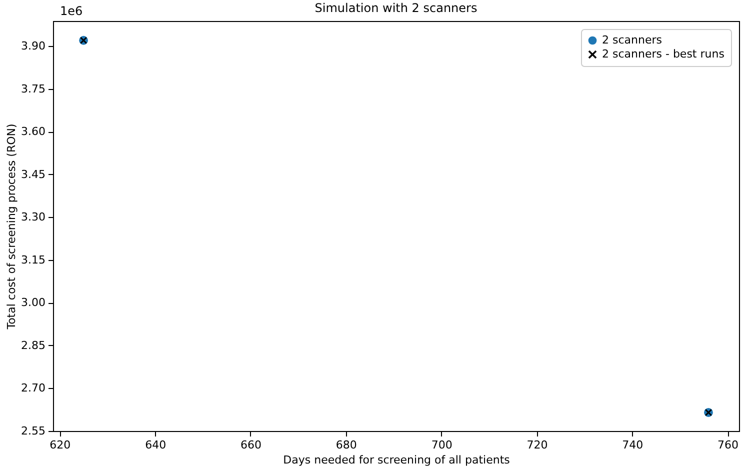 This screenshot has height=475, width=747. Describe the element at coordinates (33, 174) in the screenshot. I see `y-tick-label: 3.45` at that location.